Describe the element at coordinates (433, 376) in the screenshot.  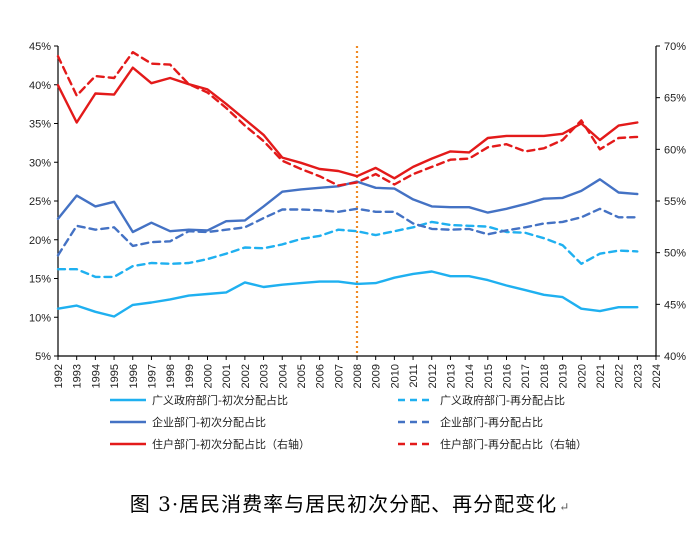
I see `x-tick-label: 2012` at that location.